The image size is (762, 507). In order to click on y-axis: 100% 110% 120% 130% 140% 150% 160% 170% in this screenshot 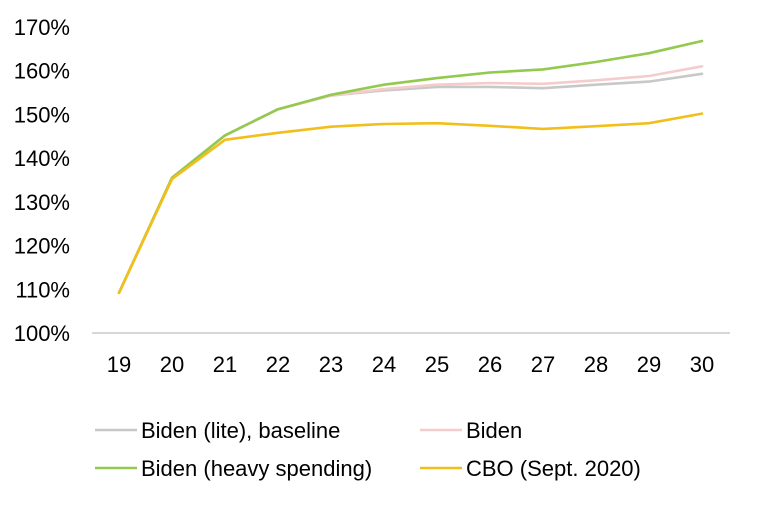, I will do `click(42, 180)`.